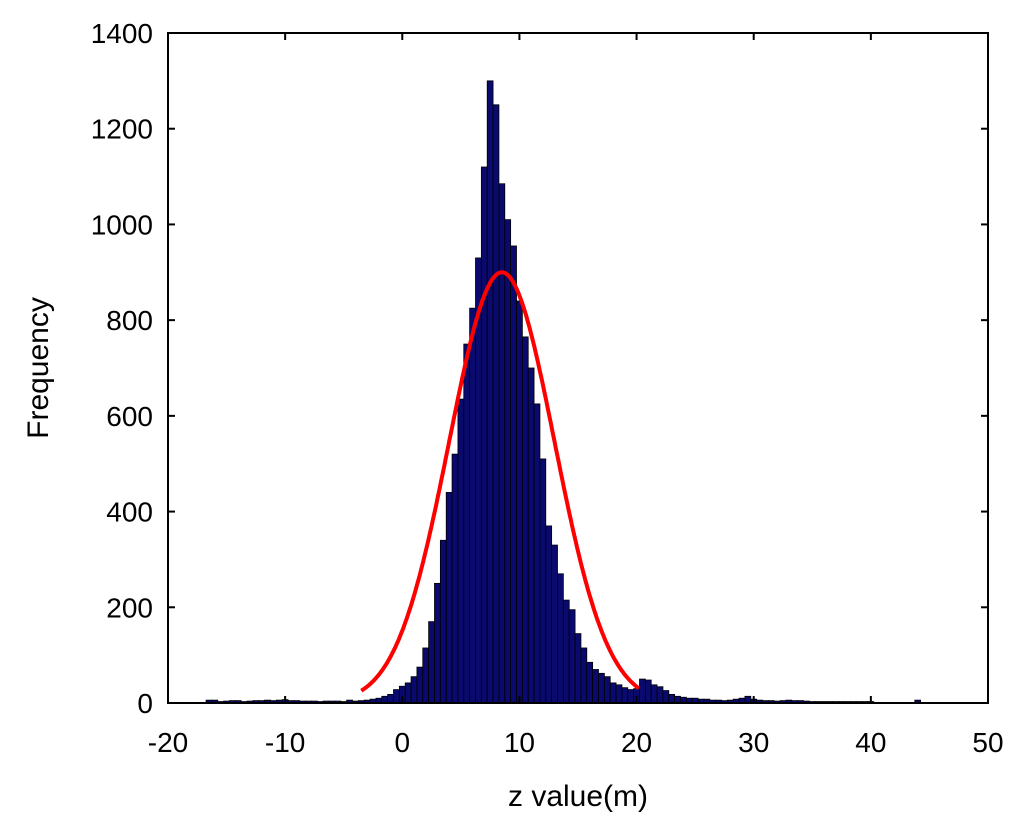  What do you see at coordinates (122, 33) in the screenshot?
I see `y-tick-label: 1400` at bounding box center [122, 33].